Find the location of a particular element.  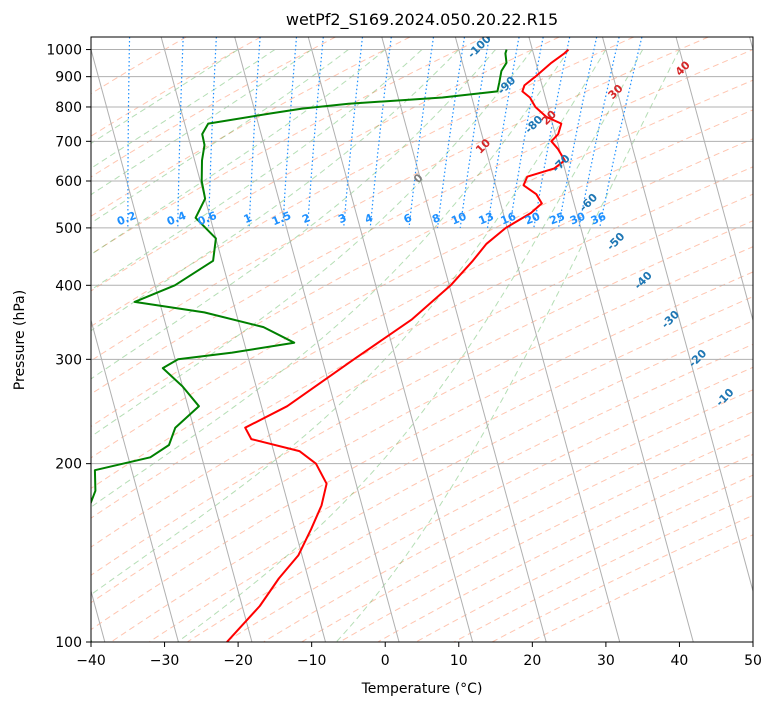

mixing-ratio-label: 10 is located at coordinates (458, 219).